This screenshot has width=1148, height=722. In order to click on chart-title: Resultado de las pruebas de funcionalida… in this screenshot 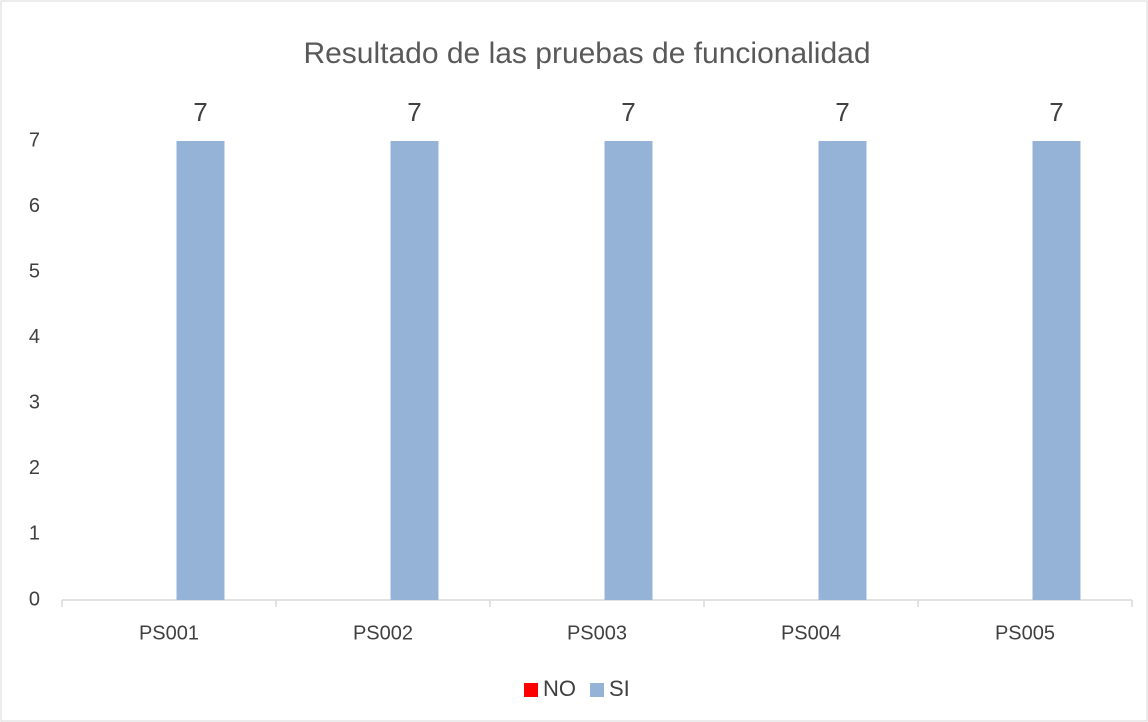, I will do `click(586, 53)`.